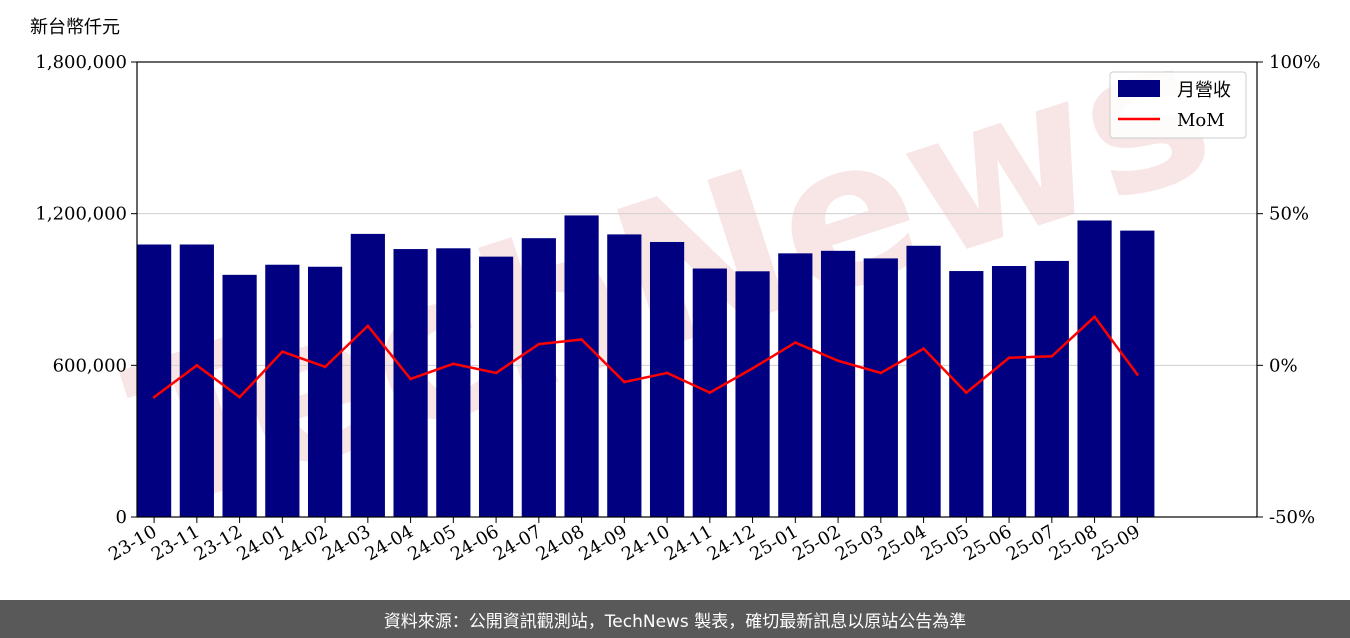  Describe the element at coordinates (944, 543) in the screenshot. I see `x-tick-label-25-05: 25-05` at that location.